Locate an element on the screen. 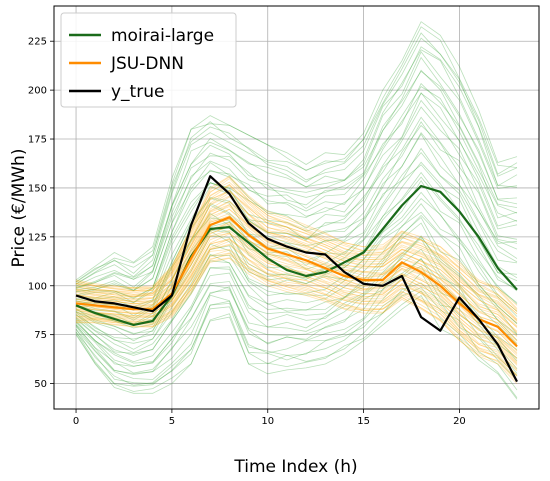 This screenshot has height=481, width=550. y-axis-label: Price (€/MWh) is located at coordinates (19, 208).